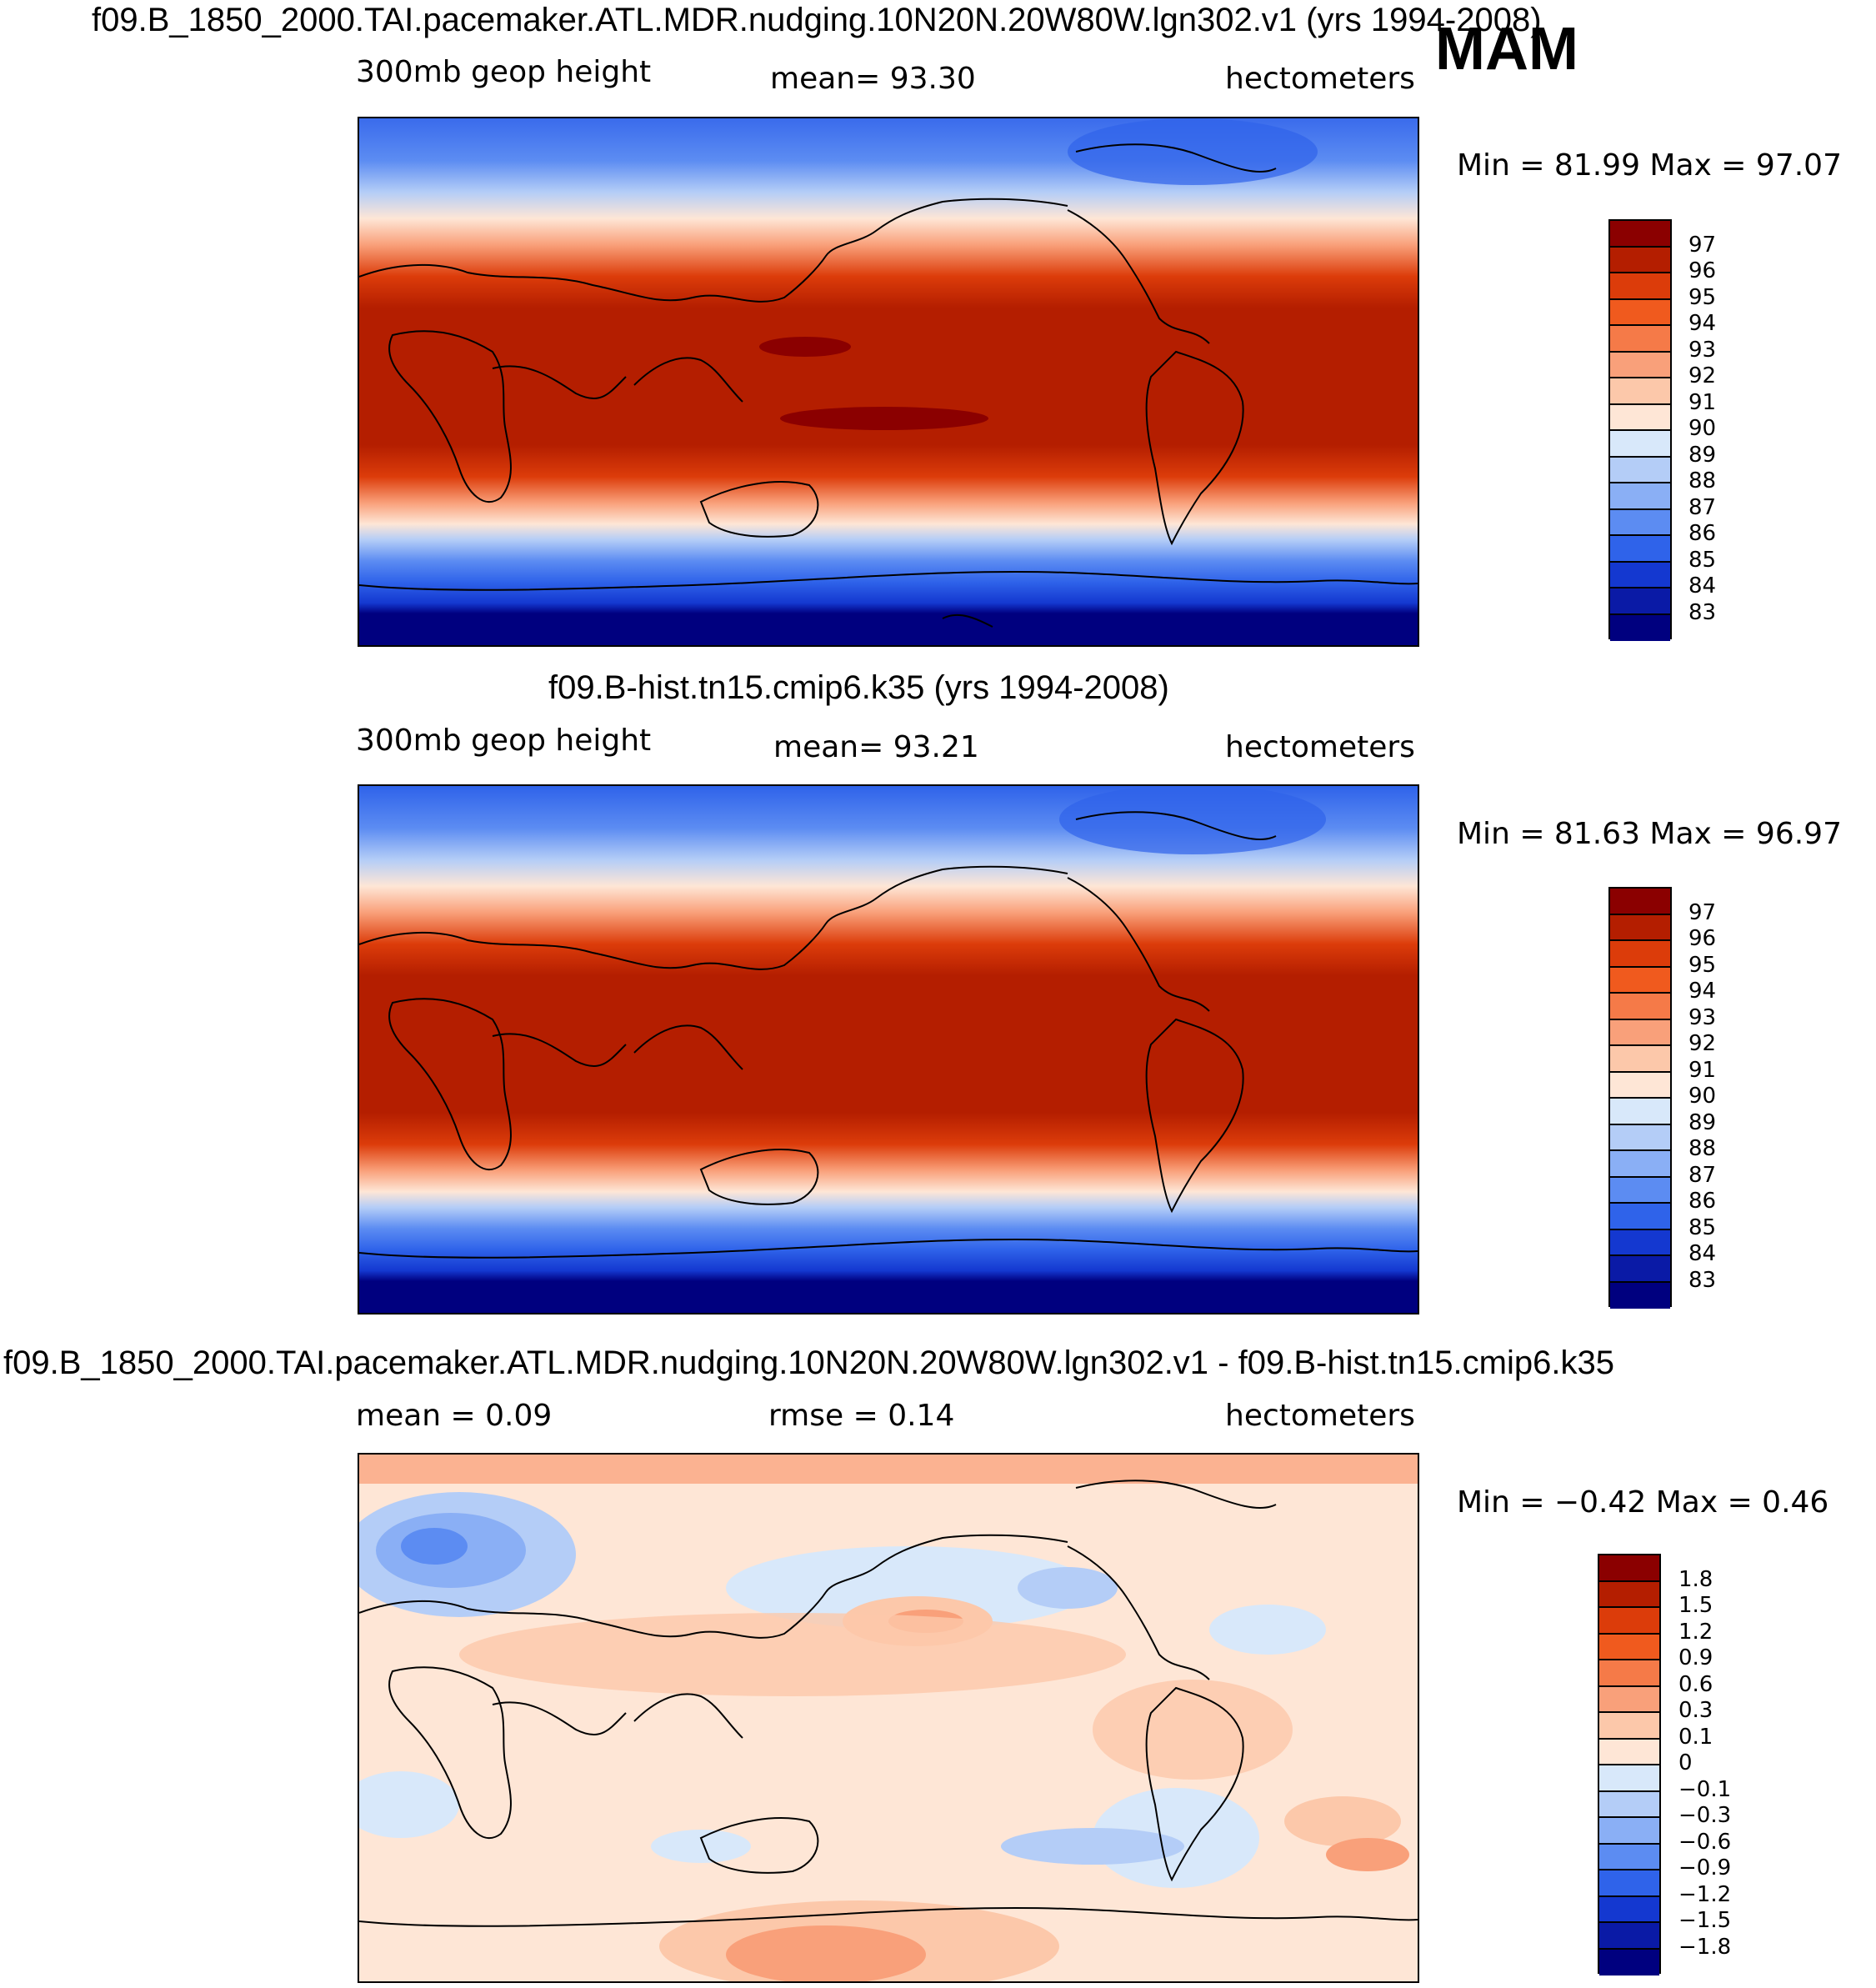 The width and height of the screenshot is (1876, 1988). What do you see at coordinates (1702, 991) in the screenshot?
I see `panel2-tick: 94` at bounding box center [1702, 991].